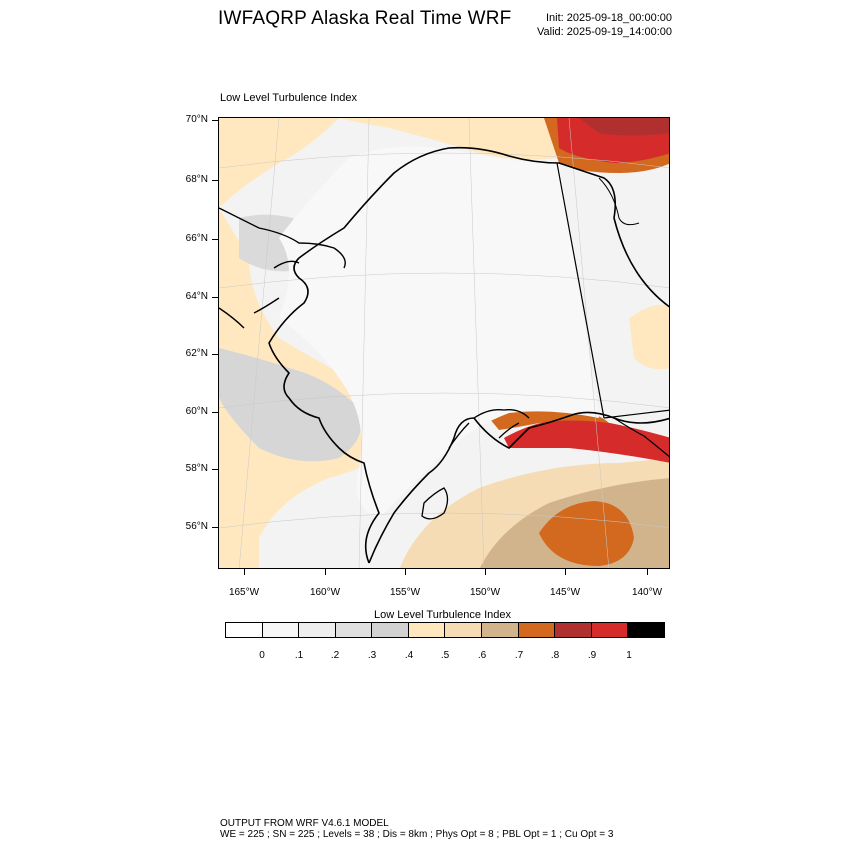 The height and width of the screenshot is (850, 850). What do you see at coordinates (196, 353) in the screenshot?
I see `lat-label: 62°N` at bounding box center [196, 353].